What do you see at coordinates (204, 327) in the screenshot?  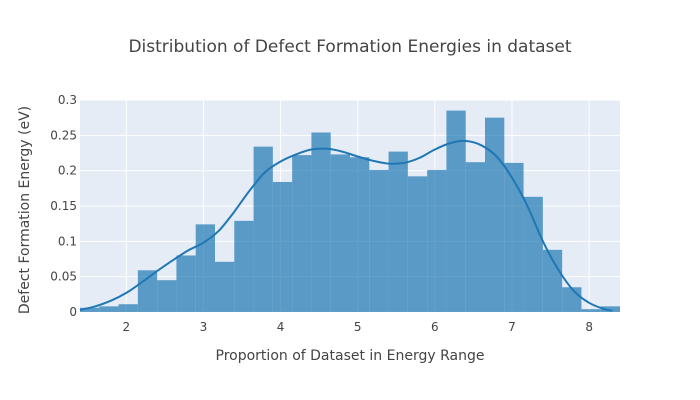 I see `x-tick-label: 3` at bounding box center [204, 327].